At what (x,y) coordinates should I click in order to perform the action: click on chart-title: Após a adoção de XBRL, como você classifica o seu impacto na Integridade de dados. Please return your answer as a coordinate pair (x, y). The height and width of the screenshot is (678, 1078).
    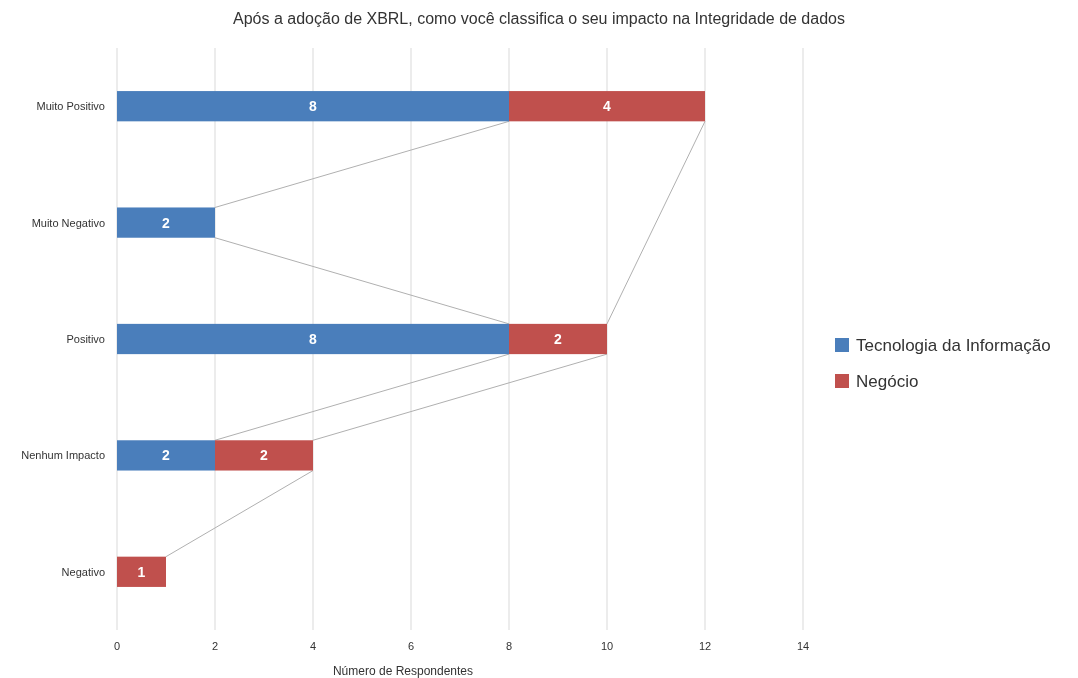
    Looking at the image, I should click on (539, 18).